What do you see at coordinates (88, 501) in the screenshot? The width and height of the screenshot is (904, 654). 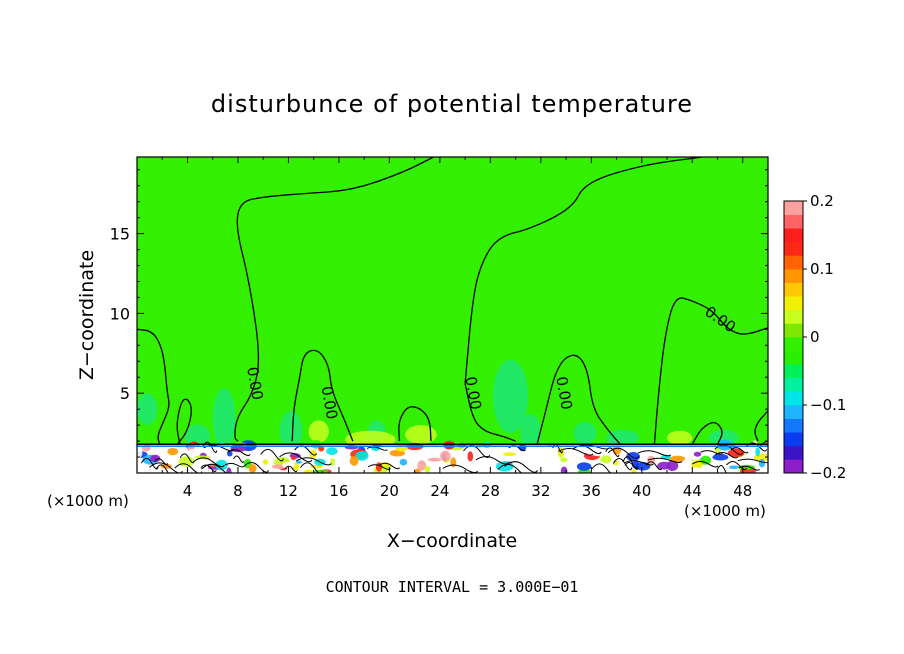 I see `x-unit-left: (×1000 m)` at bounding box center [88, 501].